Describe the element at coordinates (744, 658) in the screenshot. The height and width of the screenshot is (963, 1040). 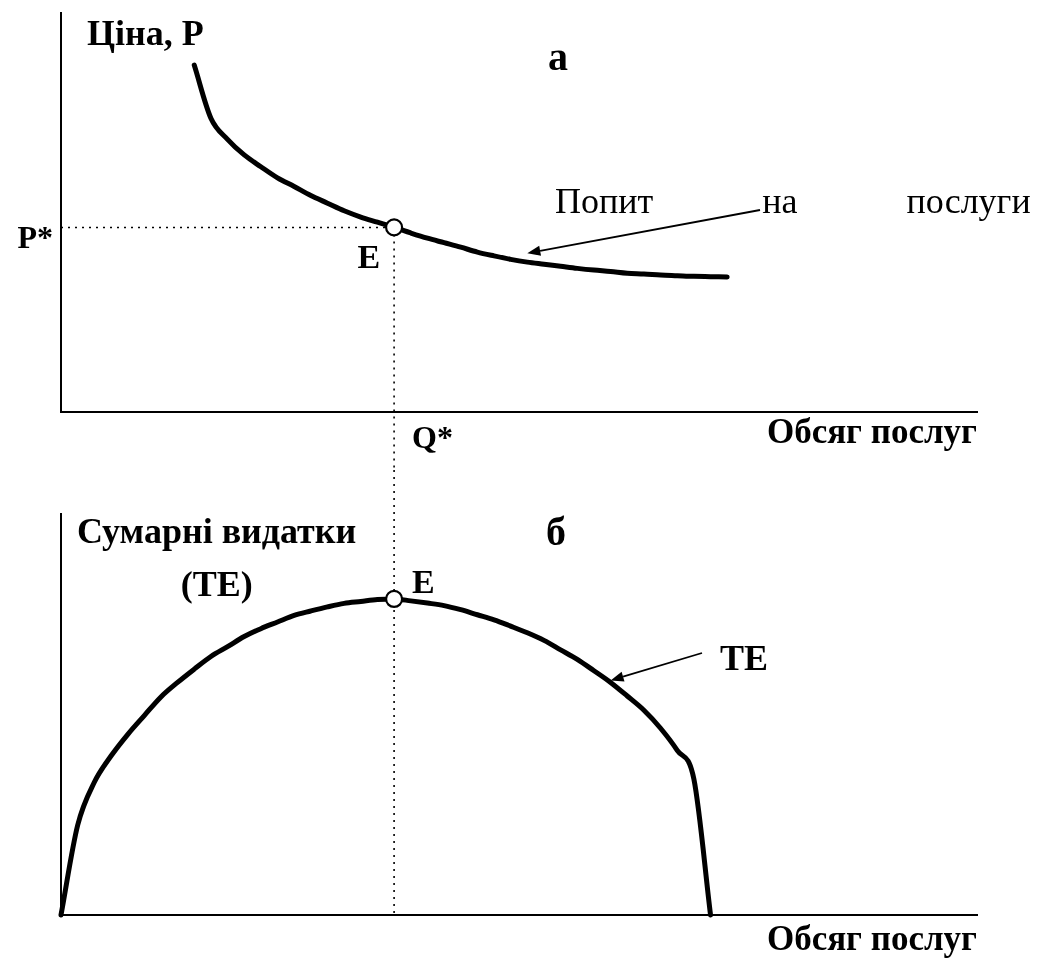
I see `legend-label: TE` at that location.